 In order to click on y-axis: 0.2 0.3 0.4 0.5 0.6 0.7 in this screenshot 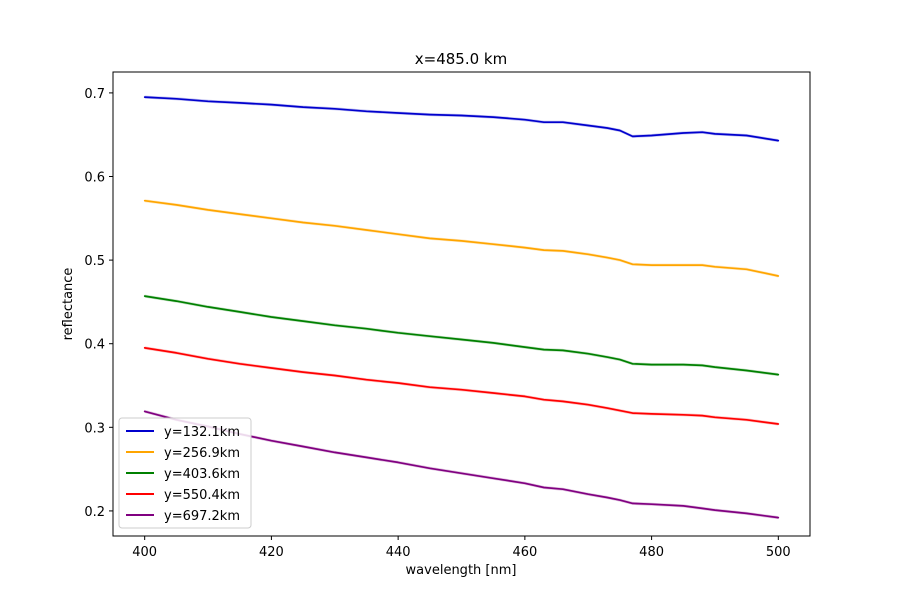, I will do `click(98, 303)`.